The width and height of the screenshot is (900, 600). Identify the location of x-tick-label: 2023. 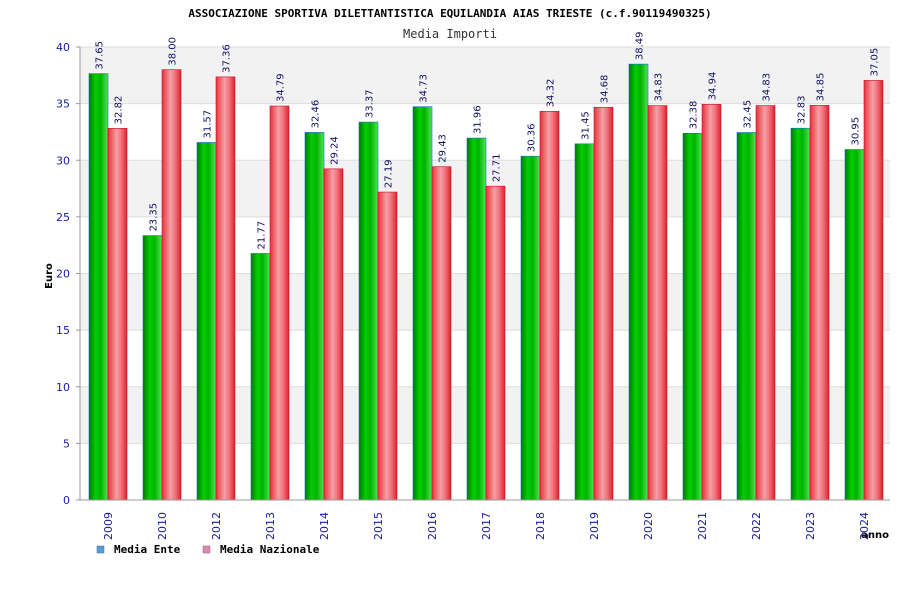
(810, 526).